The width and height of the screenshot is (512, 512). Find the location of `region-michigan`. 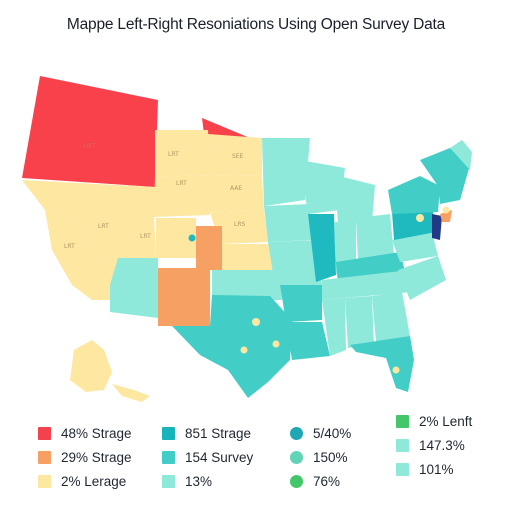

region-michigan is located at coordinates (355, 199).